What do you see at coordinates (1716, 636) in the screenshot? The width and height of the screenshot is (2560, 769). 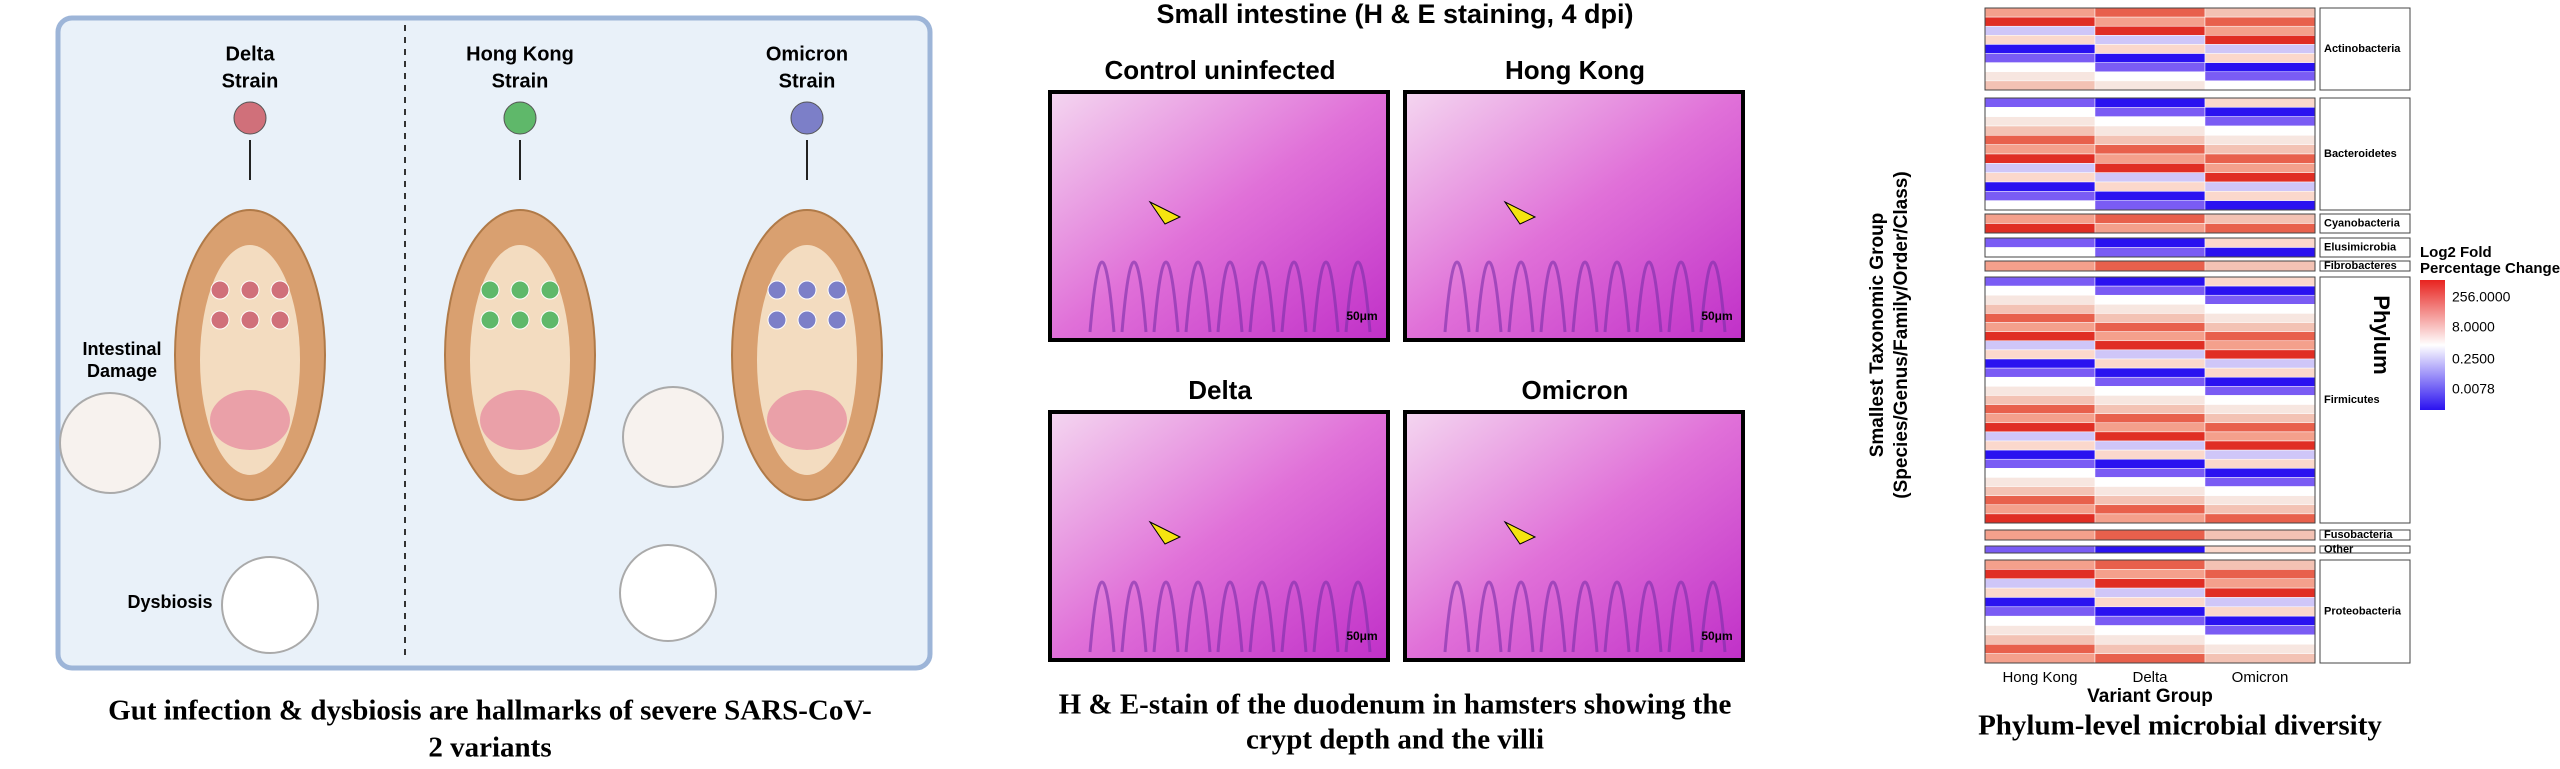 I see `scale-label: 50μm` at bounding box center [1716, 636].